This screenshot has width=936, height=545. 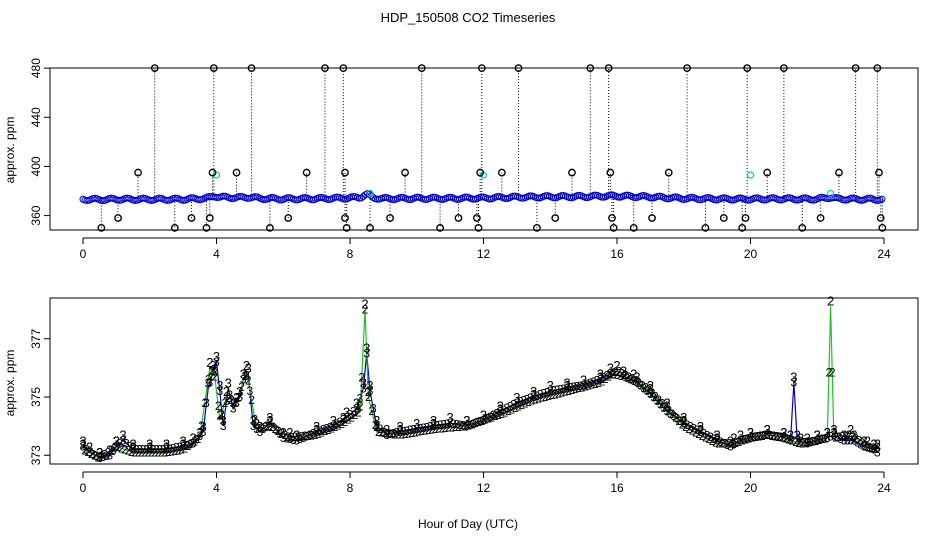 What do you see at coordinates (617, 254) in the screenshot?
I see `top-x-tick-label: 16` at bounding box center [617, 254].